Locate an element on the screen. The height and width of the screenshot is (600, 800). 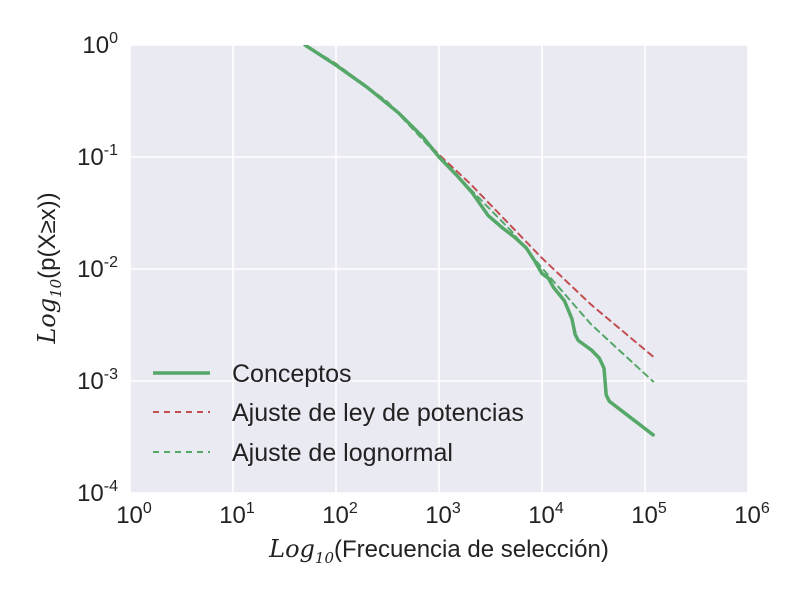
y-tick-label: 10⁻³ is located at coordinates (97, 380).